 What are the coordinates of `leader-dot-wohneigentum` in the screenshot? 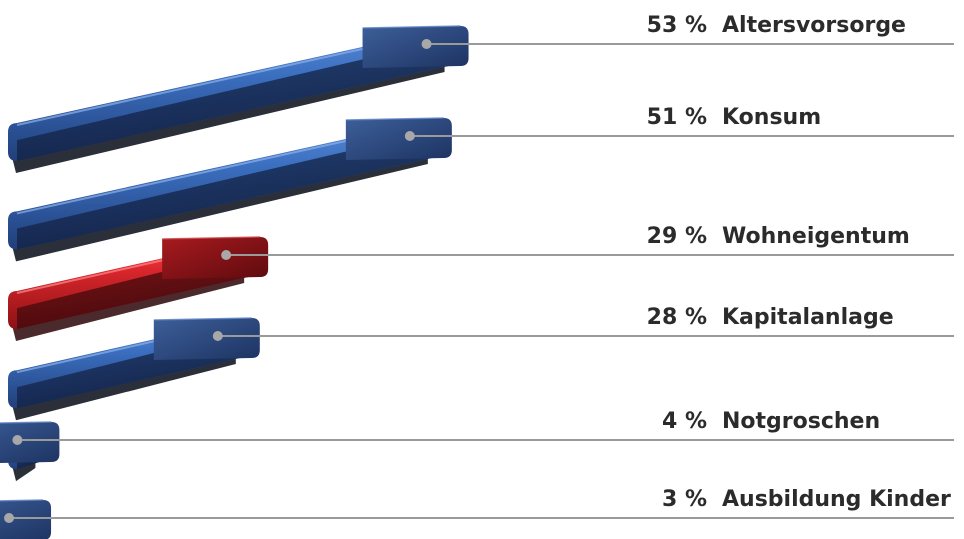 It's located at (226, 255).